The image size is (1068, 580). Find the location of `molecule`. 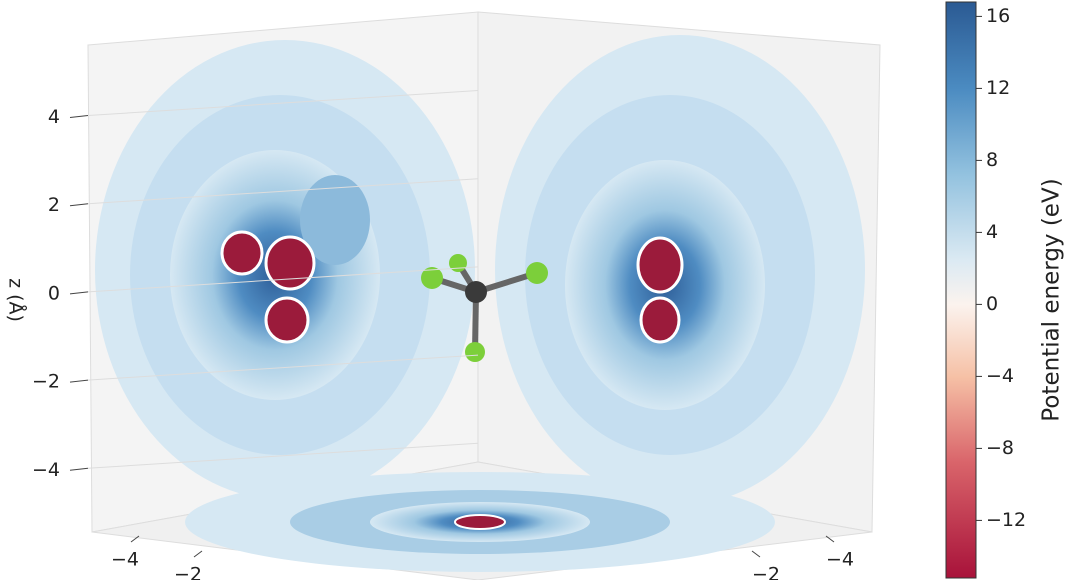

molecule is located at coordinates (484, 308).